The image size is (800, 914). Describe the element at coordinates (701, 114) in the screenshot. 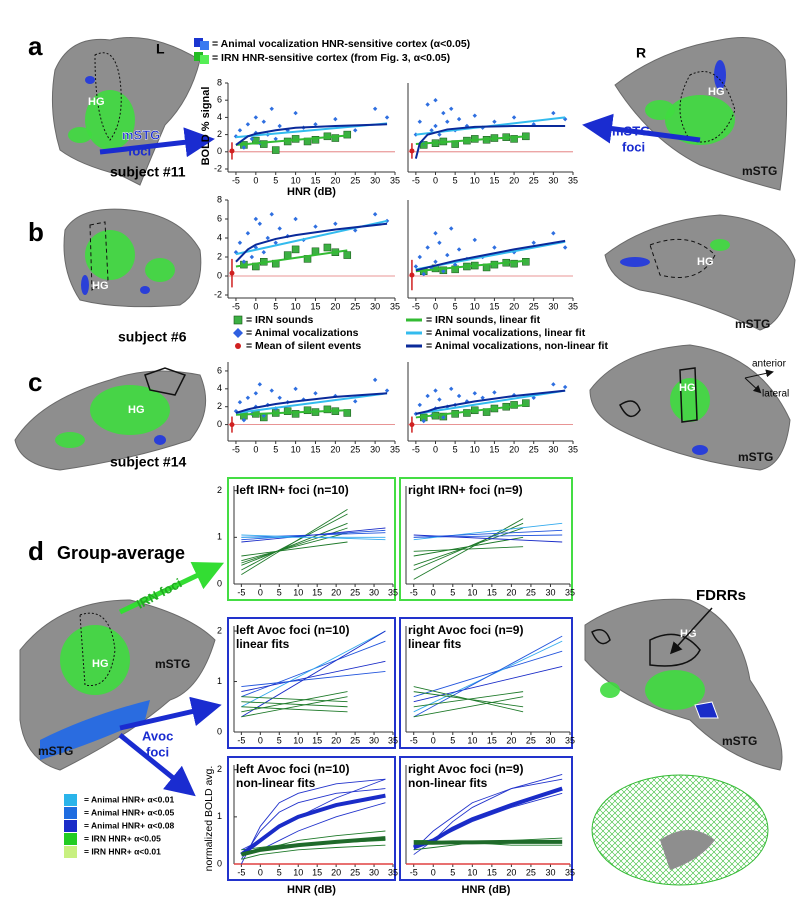

I see `brain-a-right: HG mSTG` at that location.